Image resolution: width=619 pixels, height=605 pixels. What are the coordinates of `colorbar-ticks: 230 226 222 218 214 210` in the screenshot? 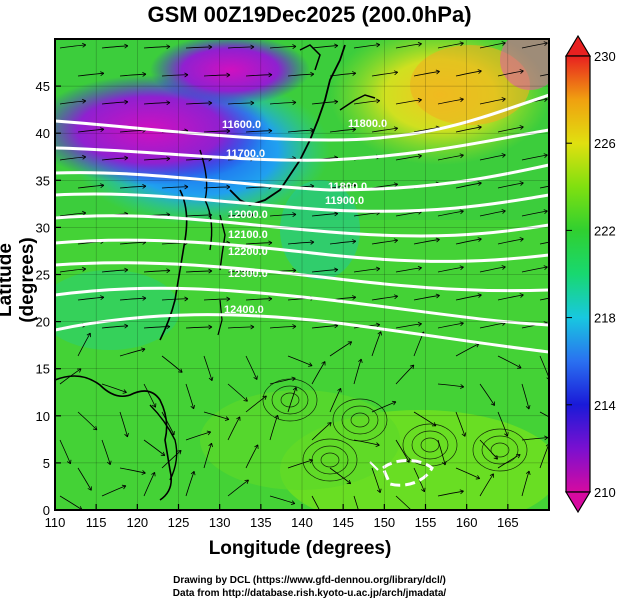 It's located at (591, 274).